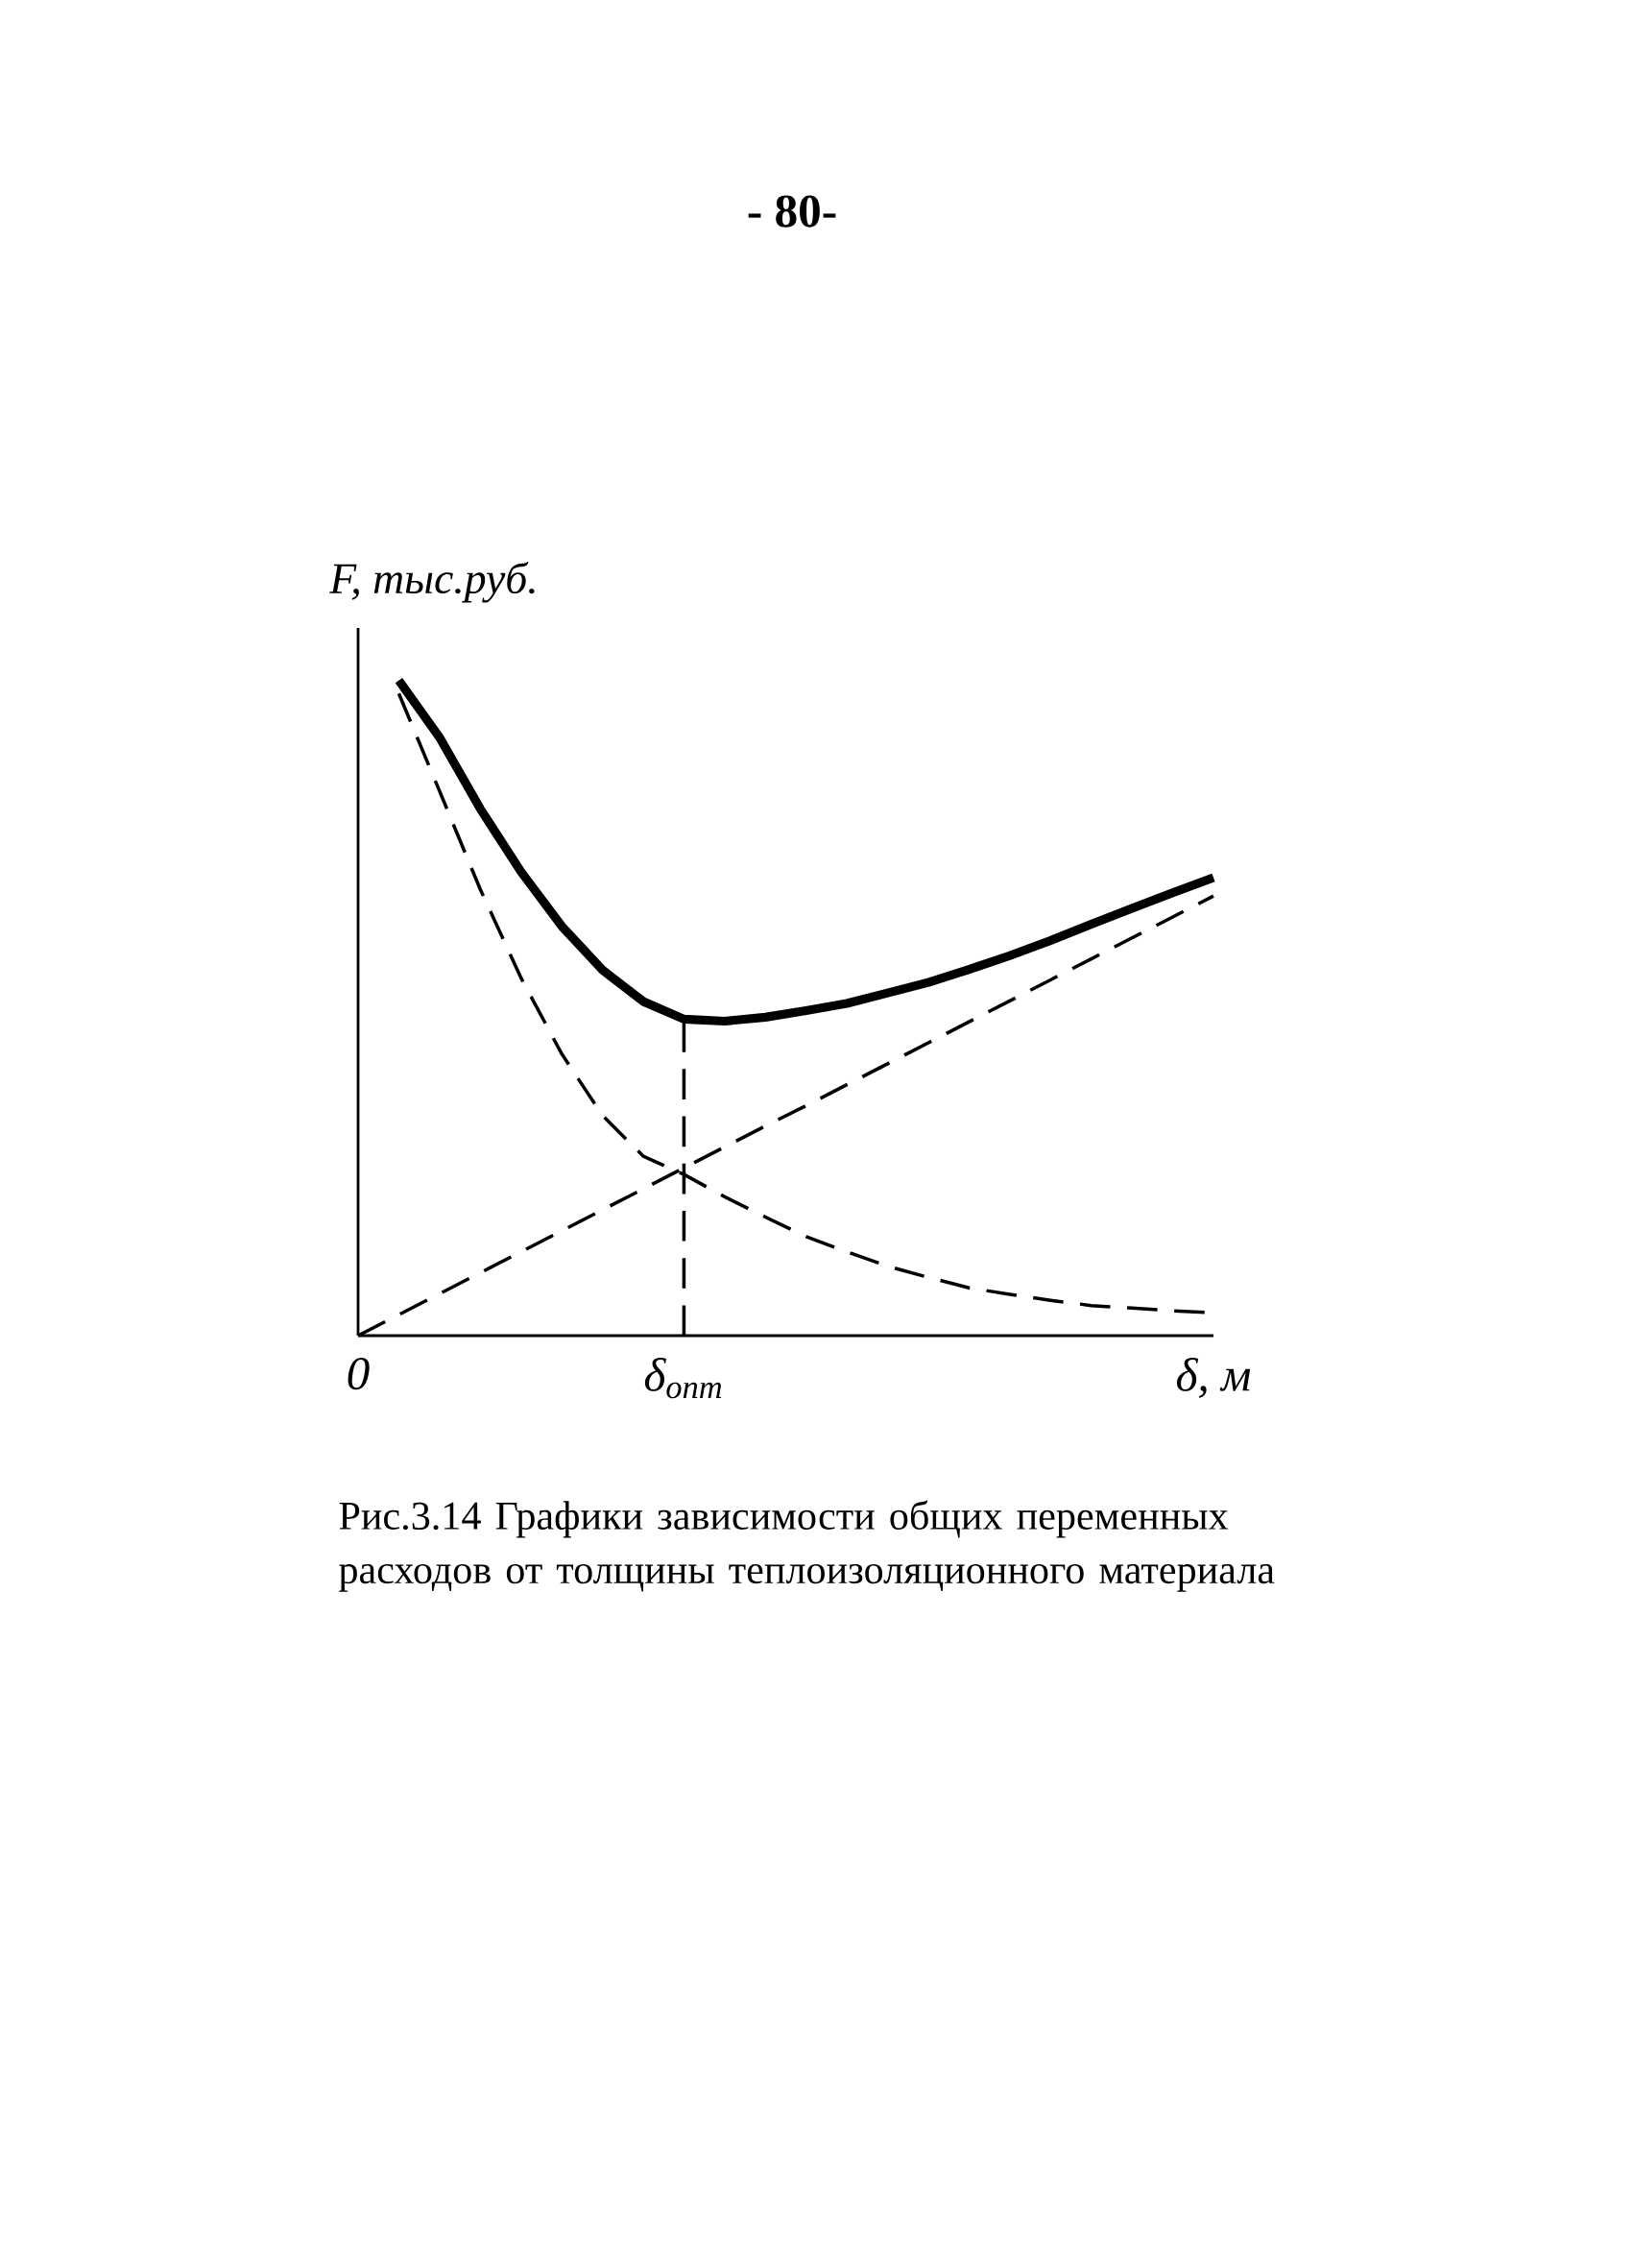  Describe the element at coordinates (683, 1378) in the screenshot. I see `x-tick-label: δ$_{опт}$` at that location.